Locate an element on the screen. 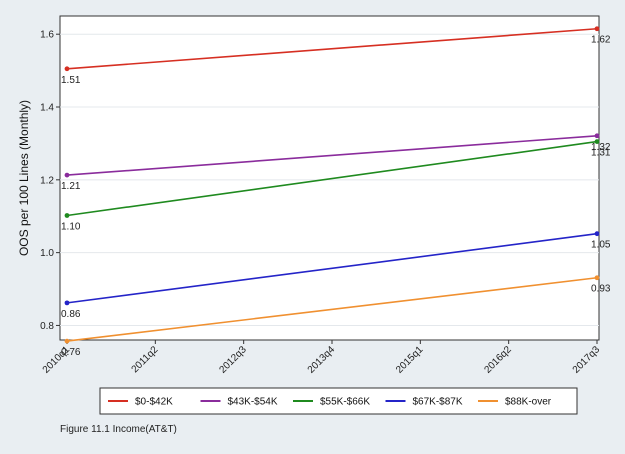 The height and width of the screenshot is (454, 625). legend-label: $0-$42K is located at coordinates (154, 402).